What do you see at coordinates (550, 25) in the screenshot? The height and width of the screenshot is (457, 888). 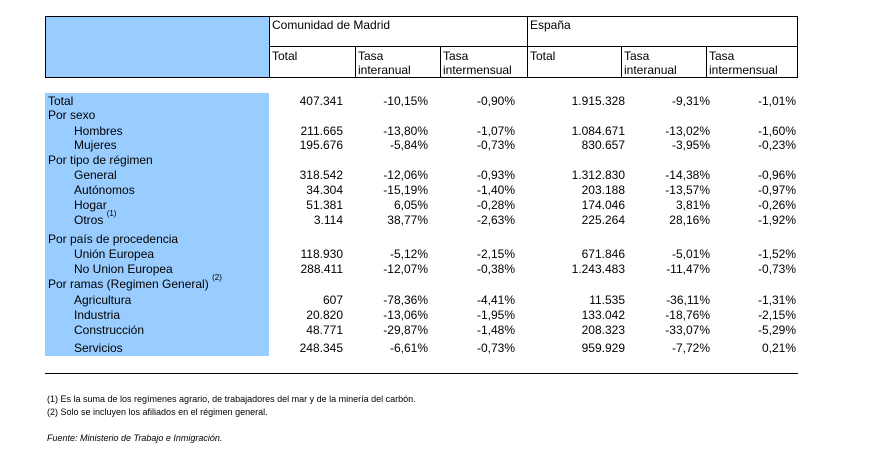 I see `region-spain-heading: España` at bounding box center [550, 25].